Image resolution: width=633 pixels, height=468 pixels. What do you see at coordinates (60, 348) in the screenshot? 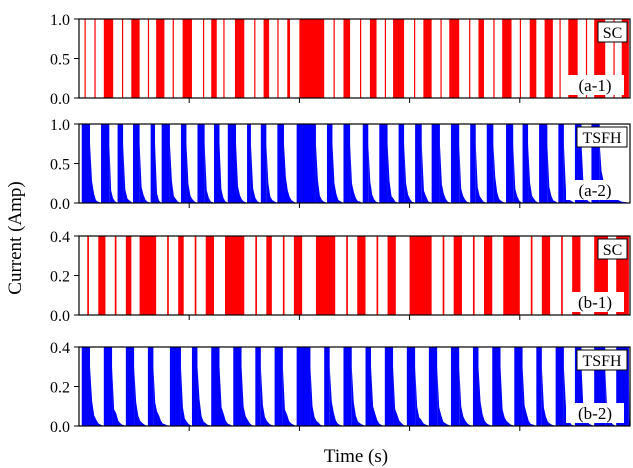
I see `y-tick-label: 0.4` at bounding box center [60, 348].